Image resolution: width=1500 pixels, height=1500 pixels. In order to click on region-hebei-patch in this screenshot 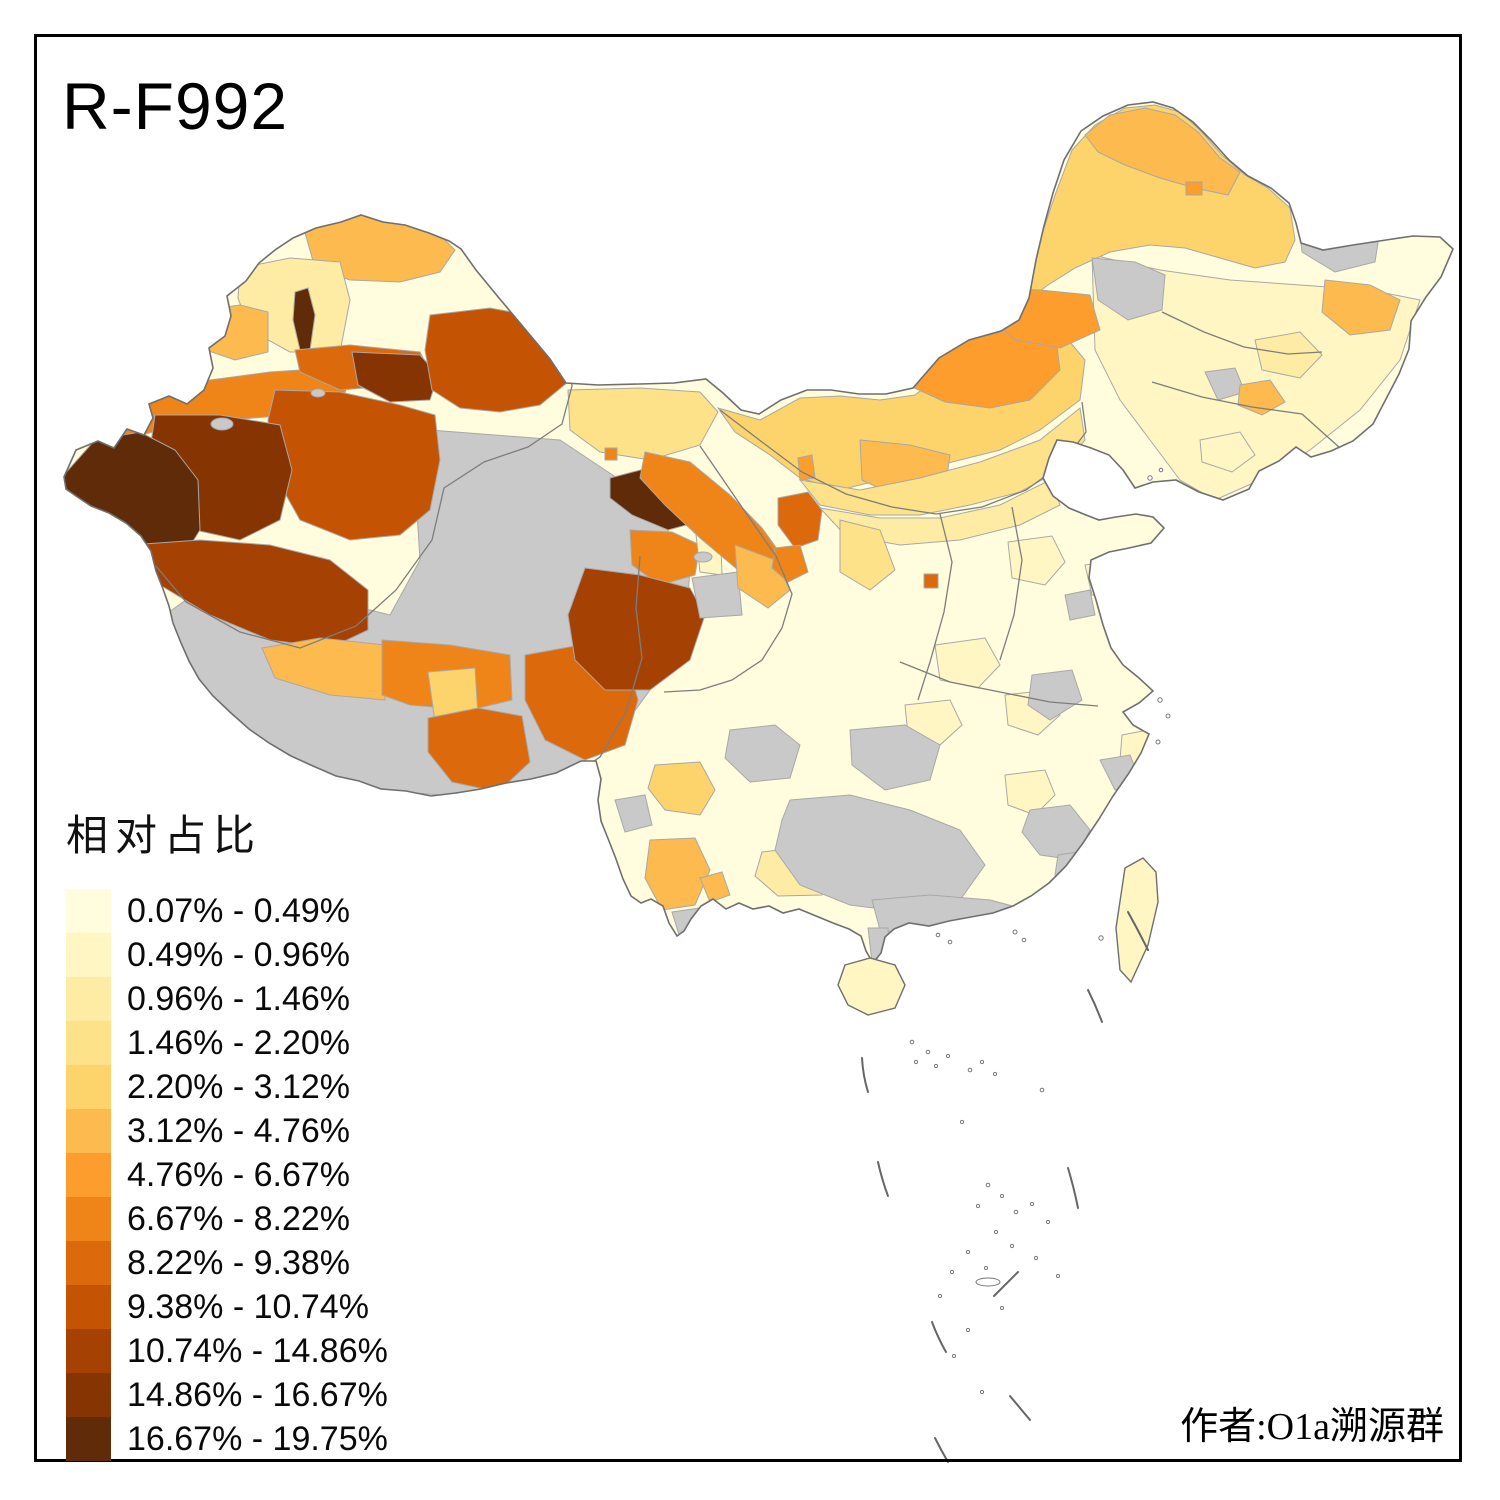, I will do `click(1036, 560)`.